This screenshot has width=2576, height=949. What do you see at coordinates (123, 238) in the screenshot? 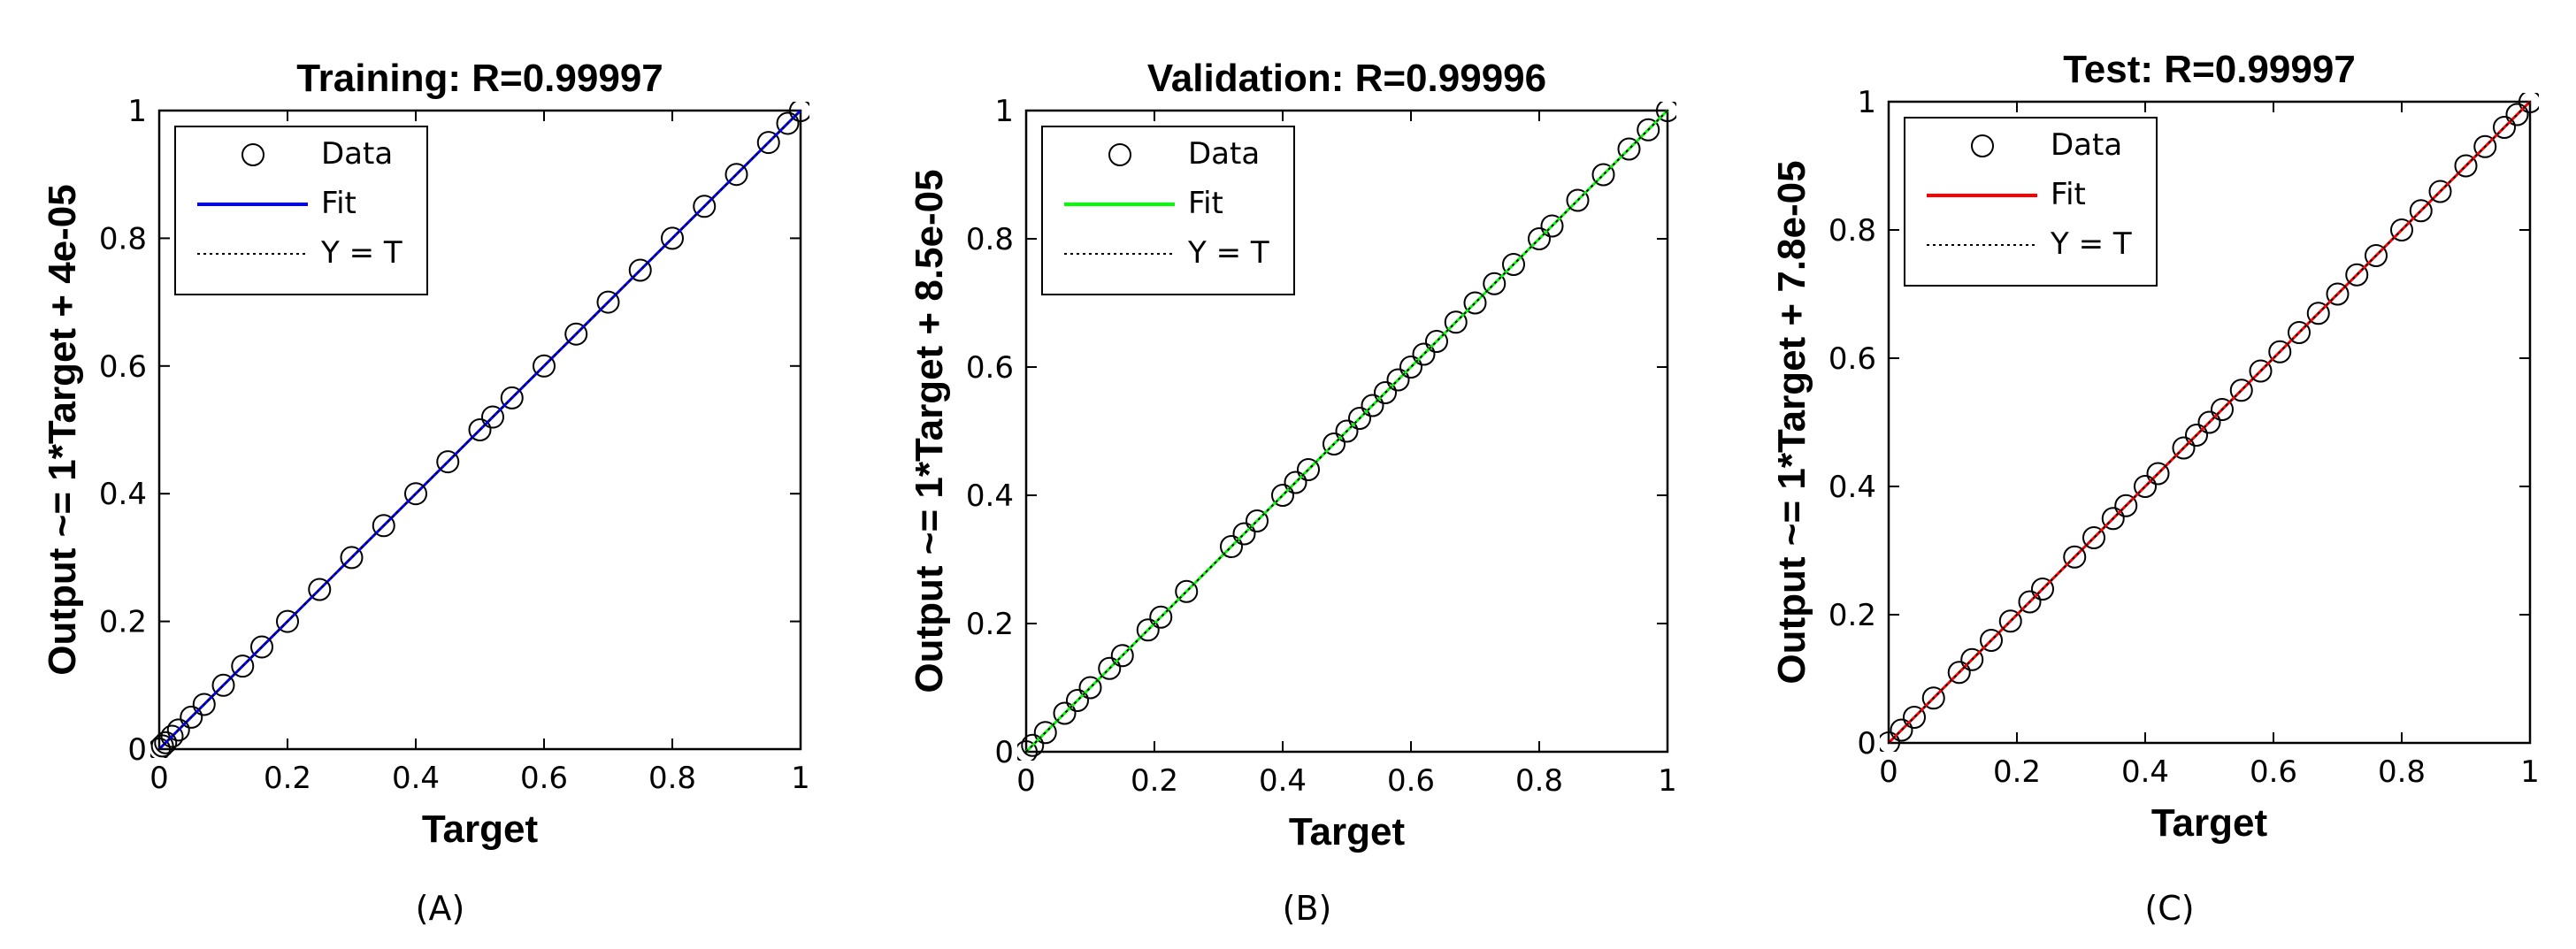
I see `y-tick-label: 0.8` at bounding box center [123, 238].